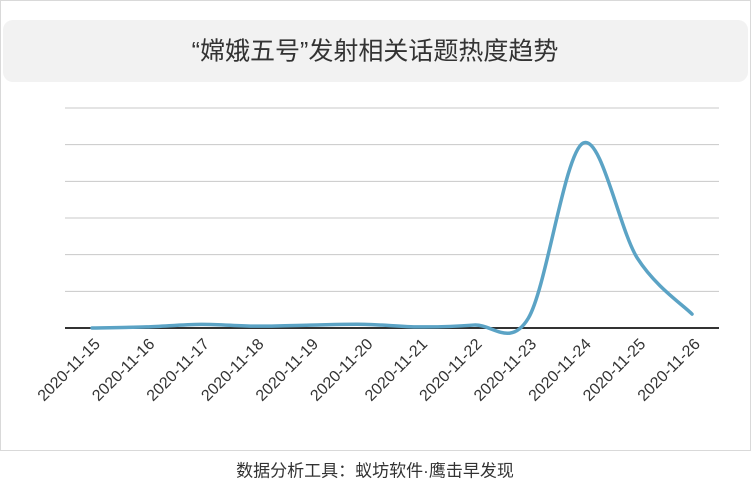 This screenshot has height=496, width=751. I want to click on chart-title: “嫦娥五号”发射相关话题热度趋势, so click(375, 52).